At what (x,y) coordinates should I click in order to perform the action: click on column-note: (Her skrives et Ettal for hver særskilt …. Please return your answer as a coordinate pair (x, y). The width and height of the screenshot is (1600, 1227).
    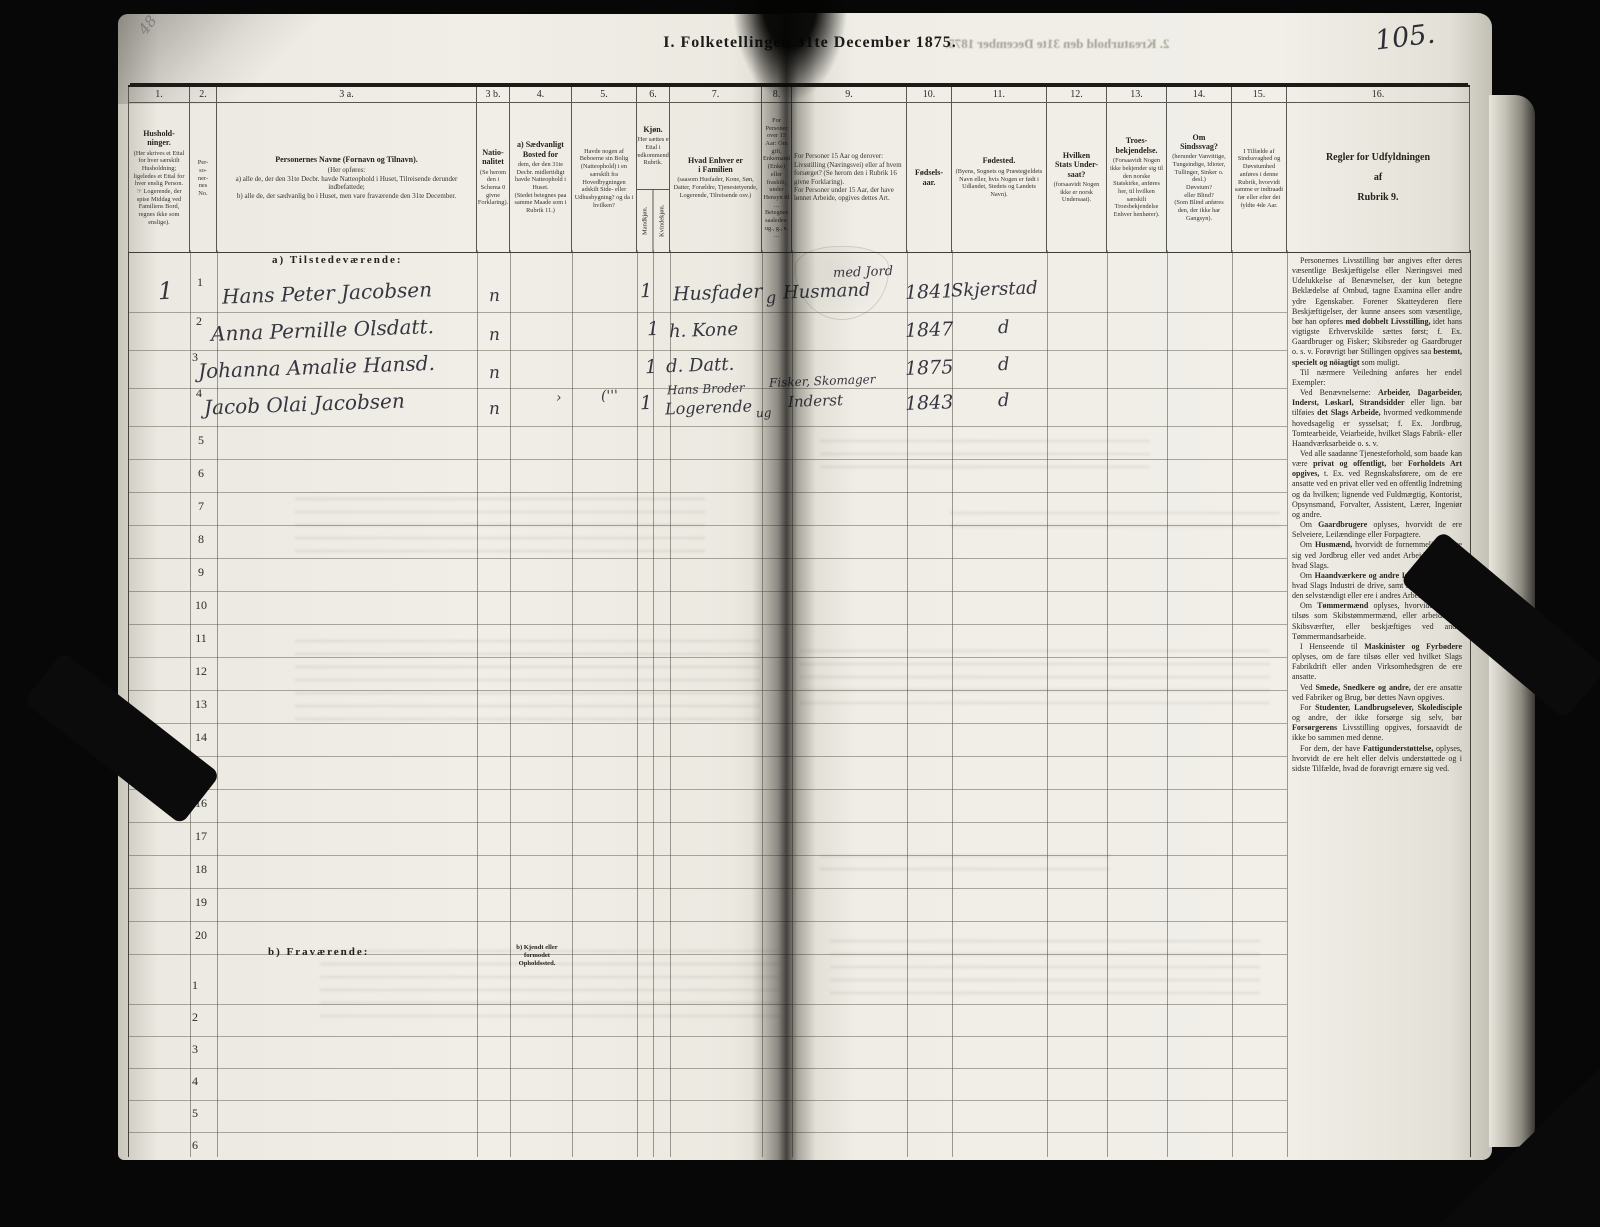
    Looking at the image, I should click on (159, 187).